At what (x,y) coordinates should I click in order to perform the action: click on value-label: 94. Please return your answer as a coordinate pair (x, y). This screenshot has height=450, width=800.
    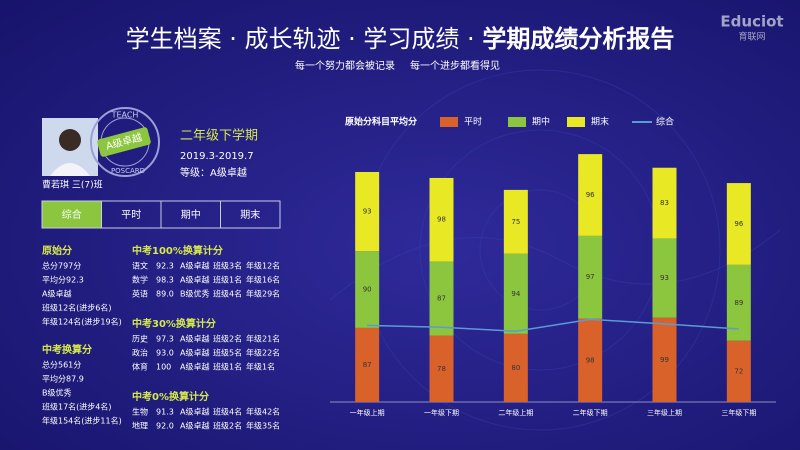
    Looking at the image, I should click on (515, 294).